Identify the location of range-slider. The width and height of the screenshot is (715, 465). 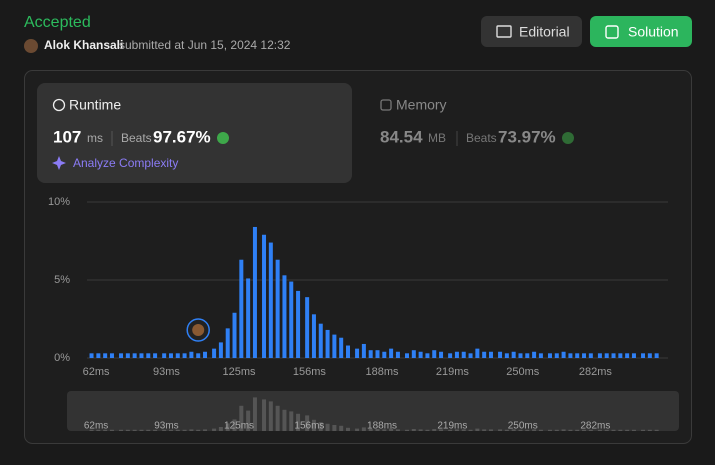
(373, 411).